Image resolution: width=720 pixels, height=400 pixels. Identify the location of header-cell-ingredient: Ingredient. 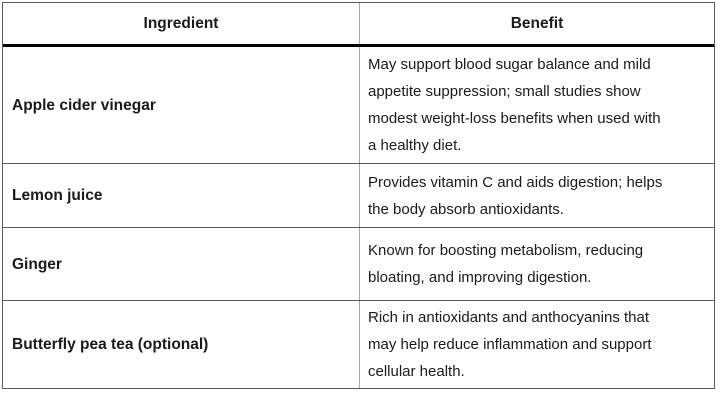
(181, 23).